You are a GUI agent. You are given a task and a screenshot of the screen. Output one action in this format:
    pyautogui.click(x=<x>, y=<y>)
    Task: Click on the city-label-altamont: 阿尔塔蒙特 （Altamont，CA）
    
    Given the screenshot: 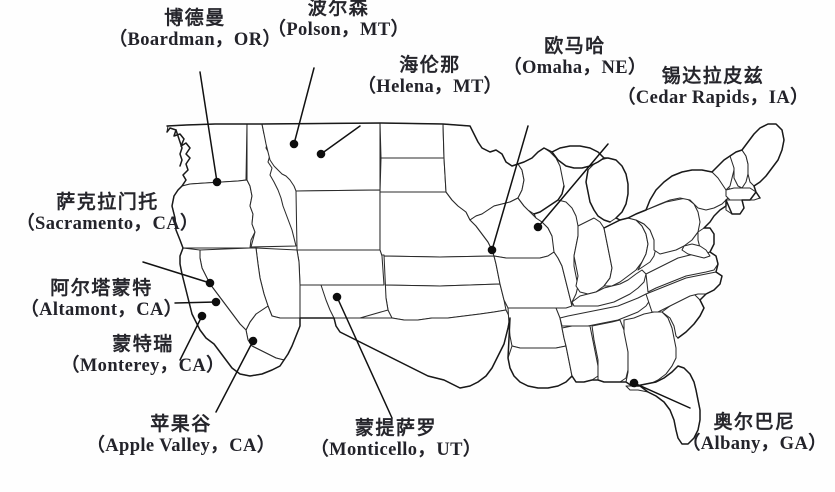 What is the action you would take?
    pyautogui.click(x=101, y=299)
    